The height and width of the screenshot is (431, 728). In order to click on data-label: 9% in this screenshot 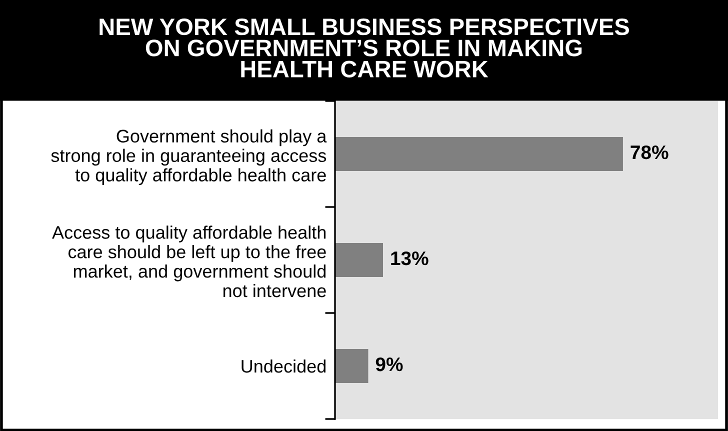, I will do `click(389, 364)`.